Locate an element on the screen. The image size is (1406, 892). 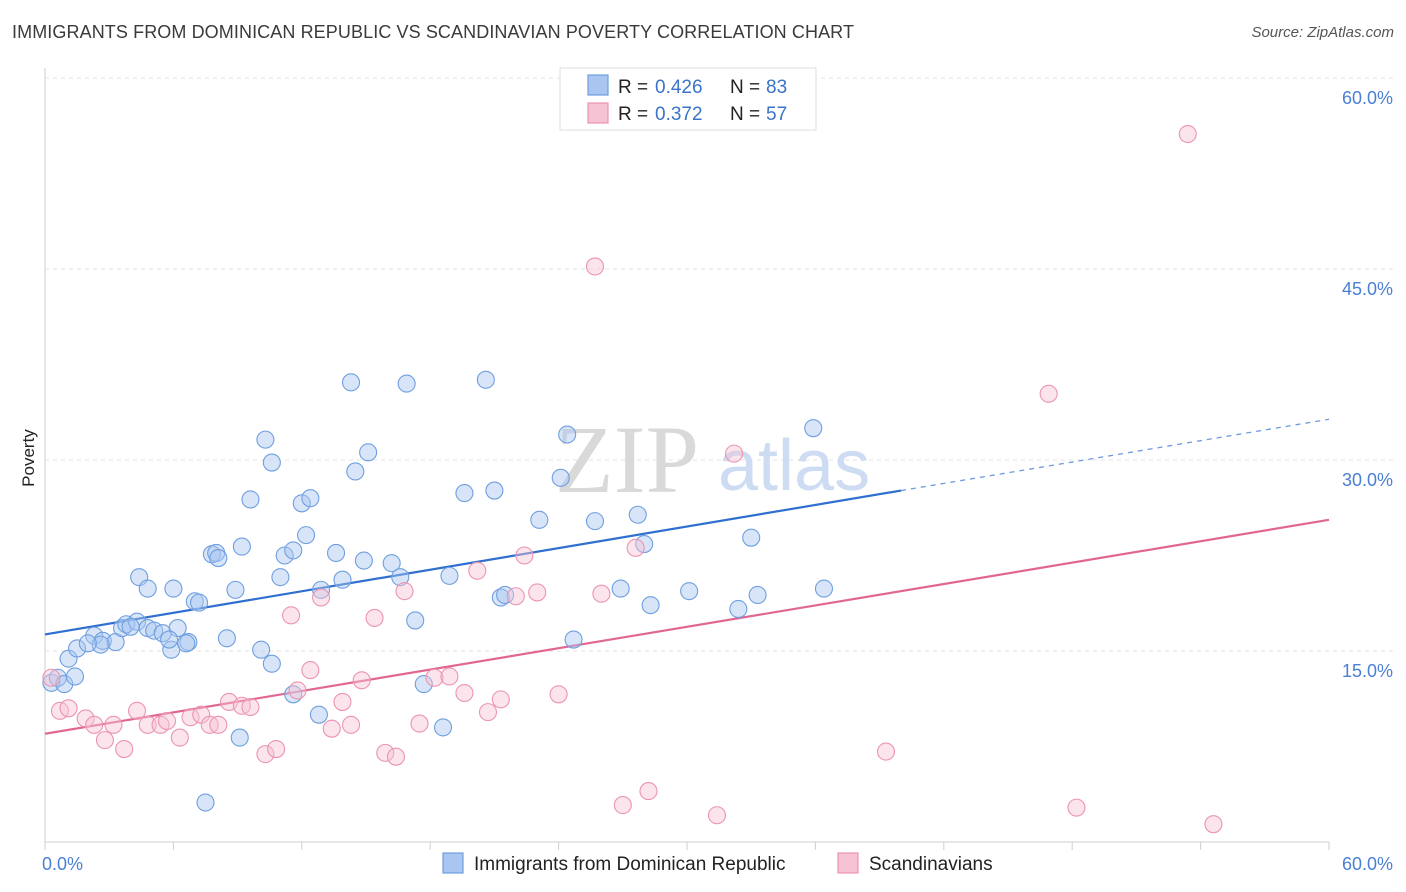
y-tick-label: 15.0% is located at coordinates (1367, 671).